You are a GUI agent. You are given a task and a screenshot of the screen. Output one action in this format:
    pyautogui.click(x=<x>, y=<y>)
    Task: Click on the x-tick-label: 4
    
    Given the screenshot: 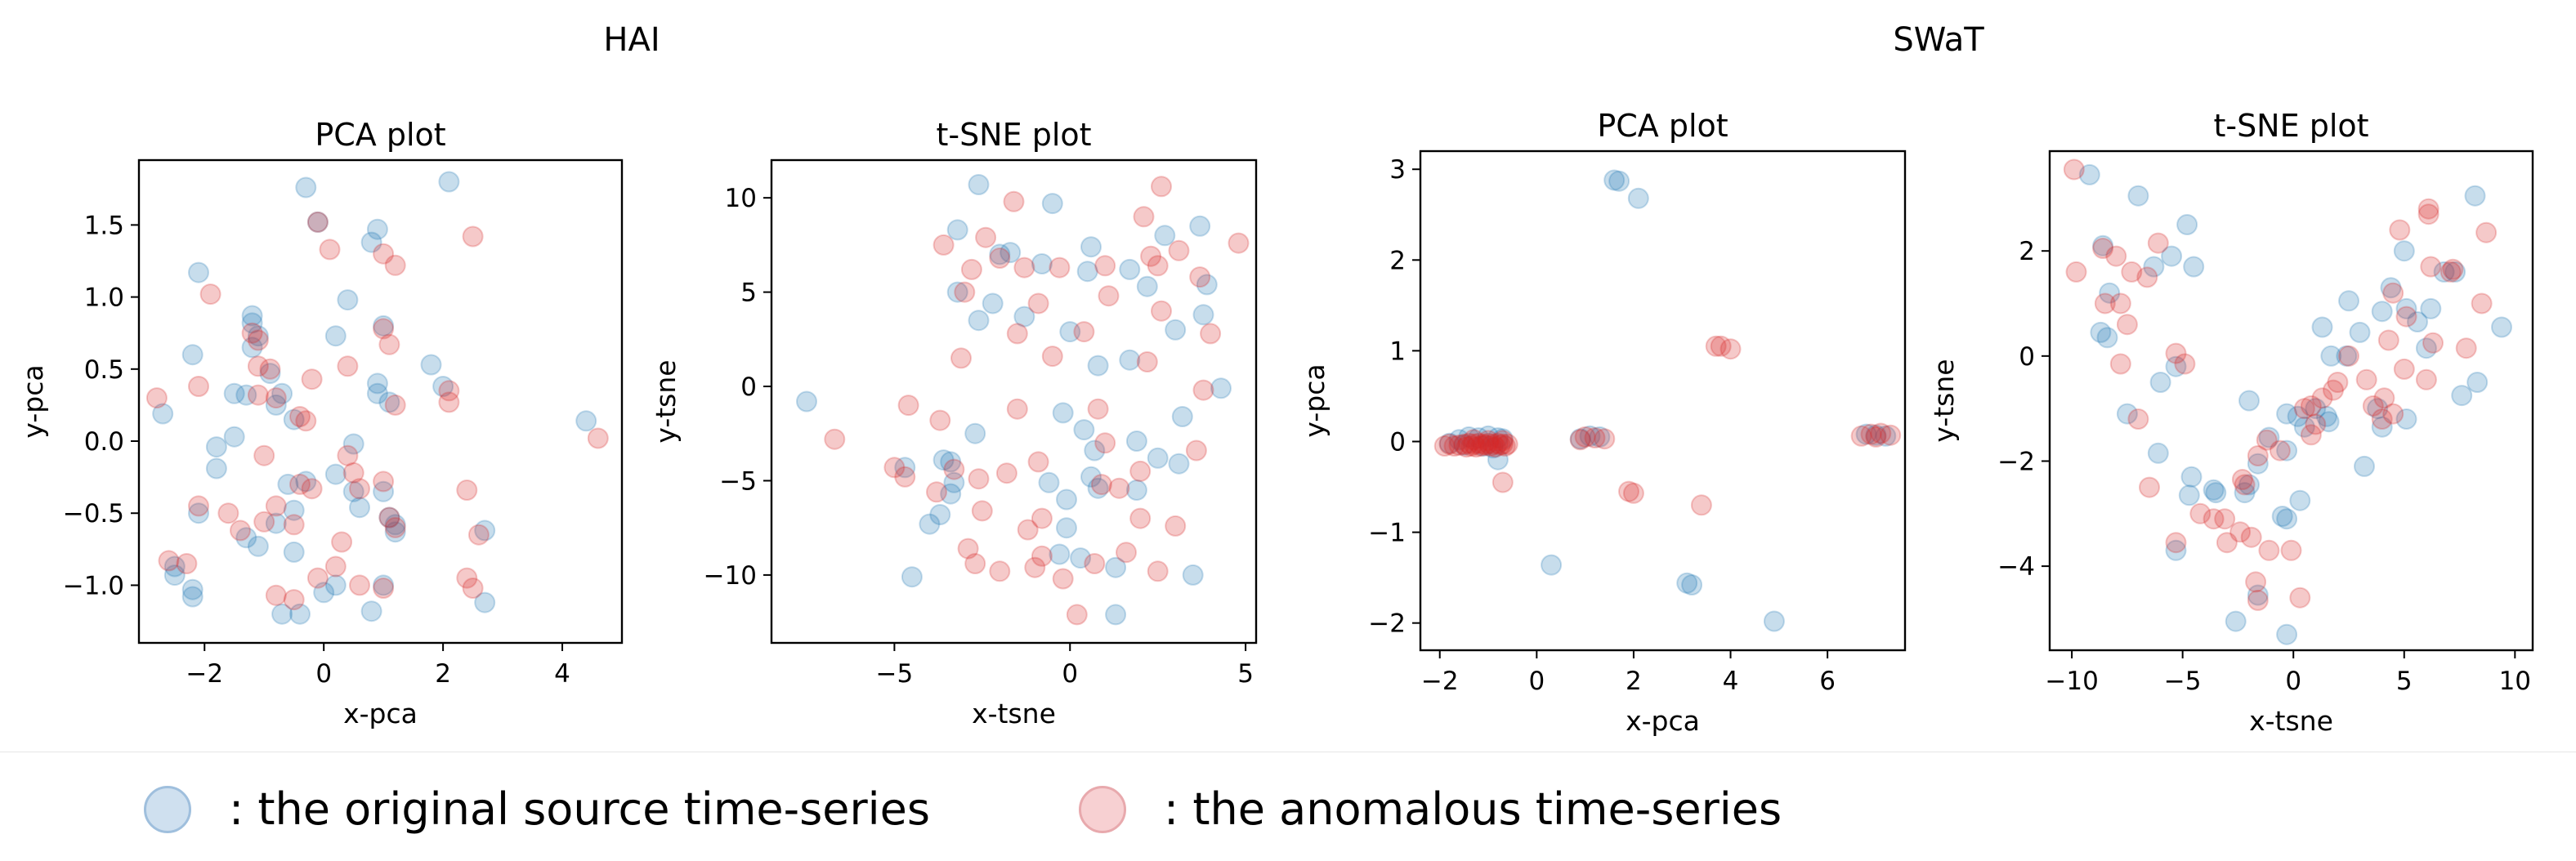 What is the action you would take?
    pyautogui.click(x=562, y=674)
    